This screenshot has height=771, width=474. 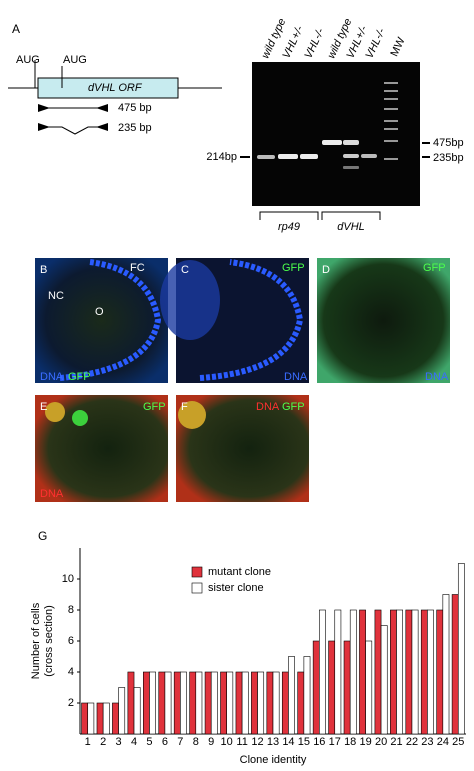 I want to click on x-tick-label: 4, so click(x=134, y=742).